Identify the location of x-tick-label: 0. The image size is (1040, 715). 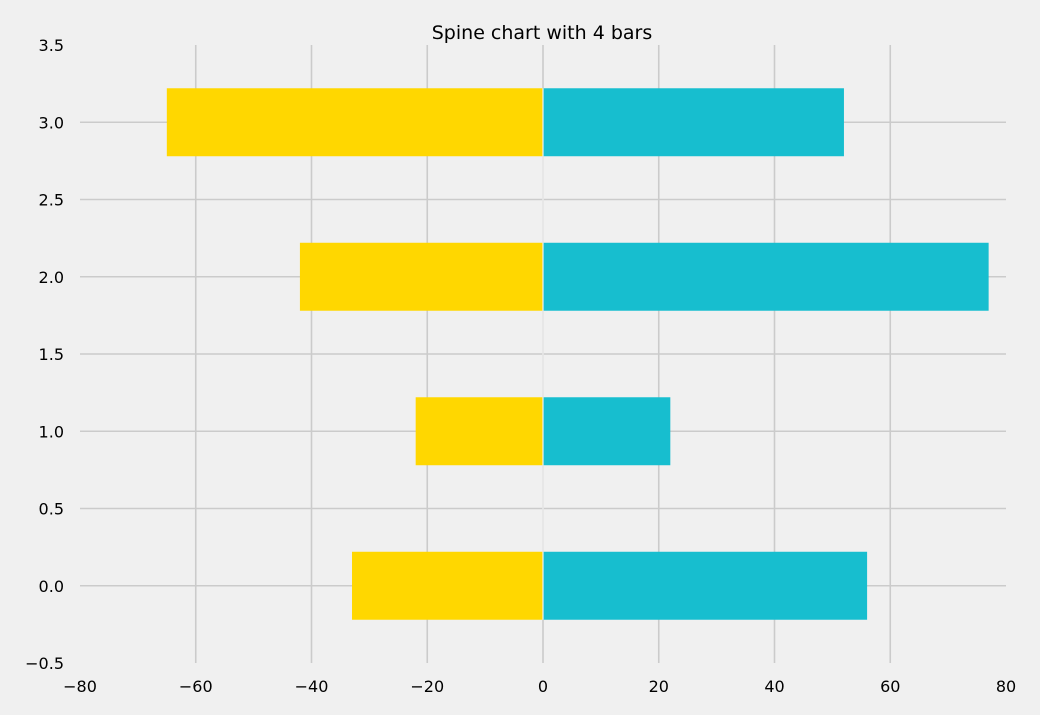
(543, 686).